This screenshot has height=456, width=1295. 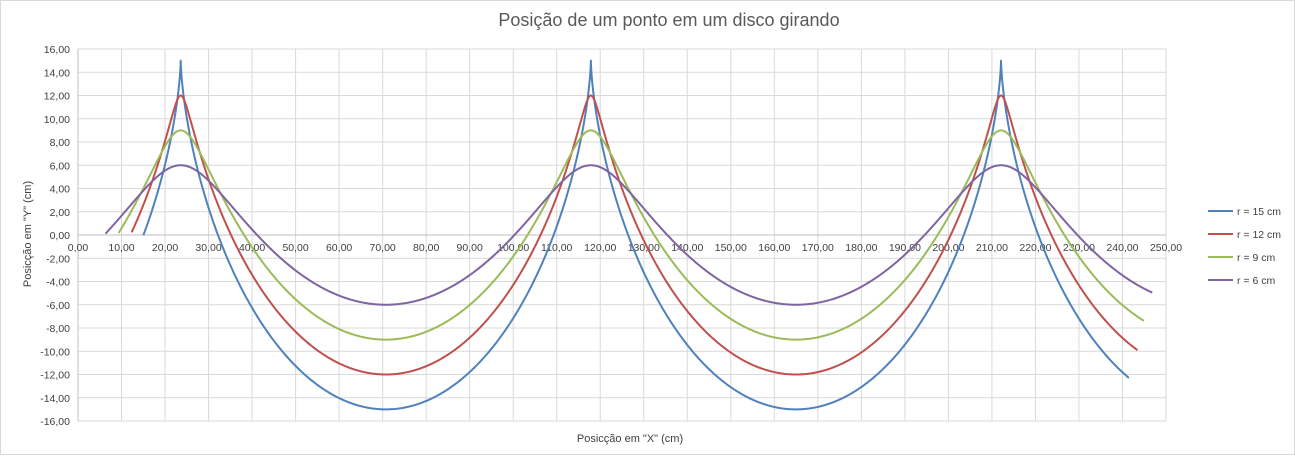 I want to click on y-tick-label: -4,00, so click(x=58, y=283).